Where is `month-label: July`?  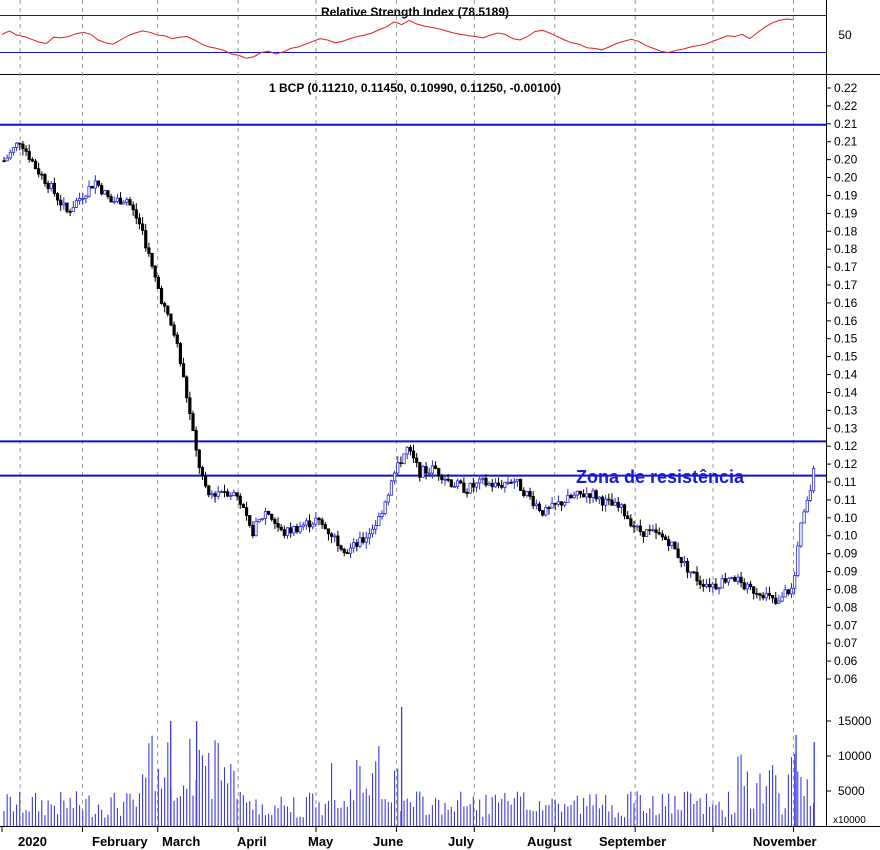
month-label: July is located at coordinates (461, 841).